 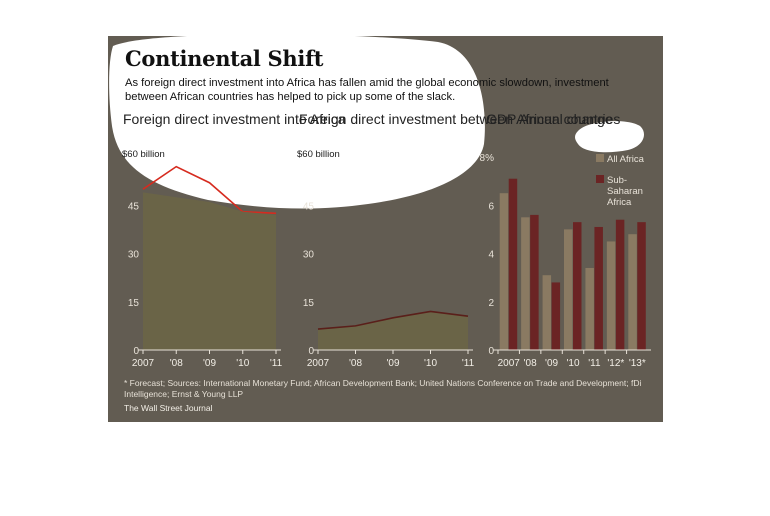 What do you see at coordinates (309, 206) in the screenshot?
I see `chart2-ytick-label: 45` at bounding box center [309, 206].